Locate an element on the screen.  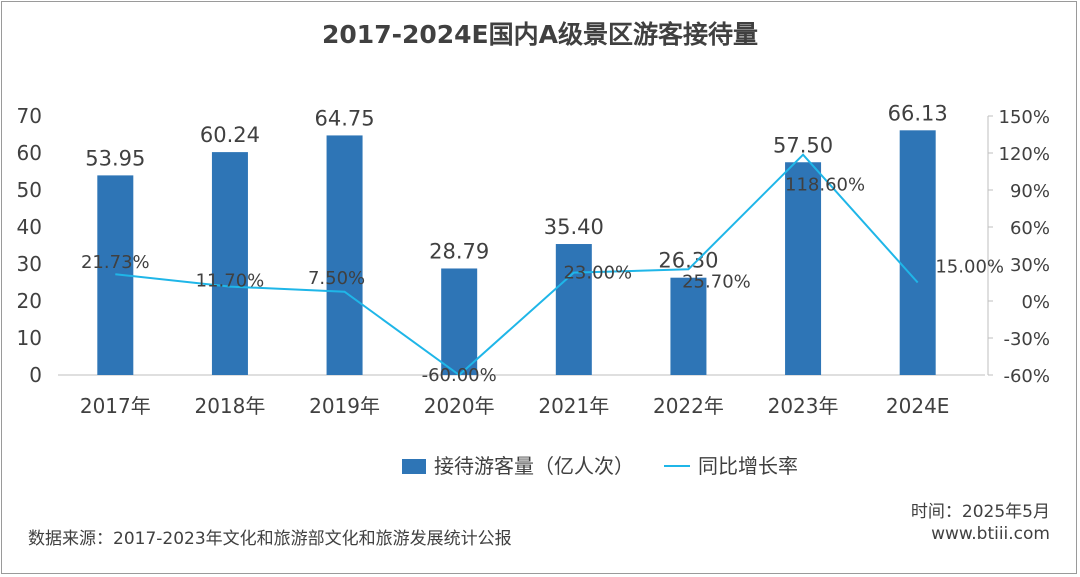
y-left-tick-label: 40 is located at coordinates (29, 227).